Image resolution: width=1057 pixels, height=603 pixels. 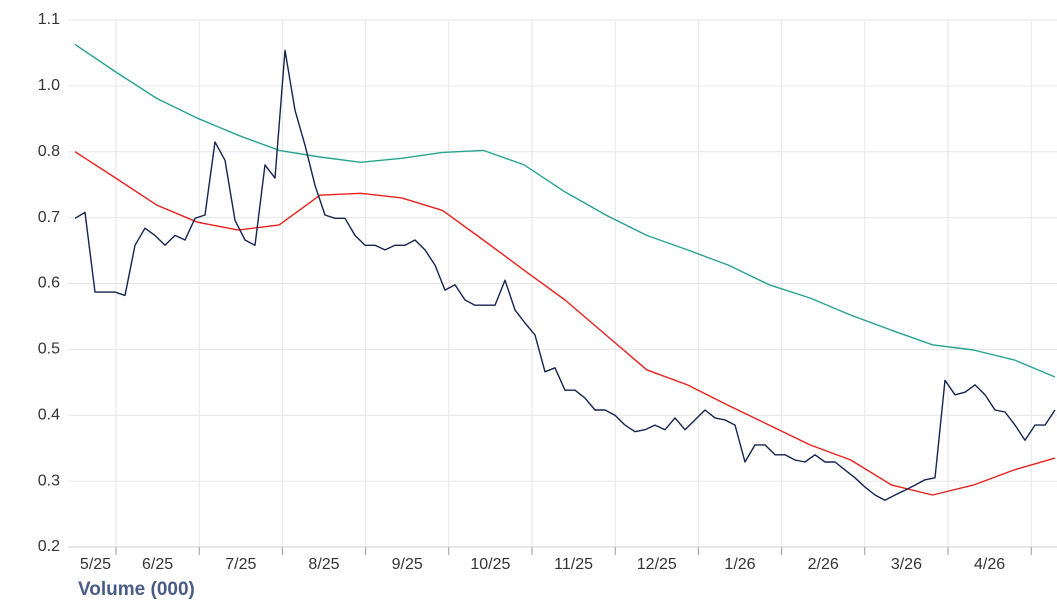 What do you see at coordinates (490, 564) in the screenshot?
I see `x-tick-label: 10/25` at bounding box center [490, 564].